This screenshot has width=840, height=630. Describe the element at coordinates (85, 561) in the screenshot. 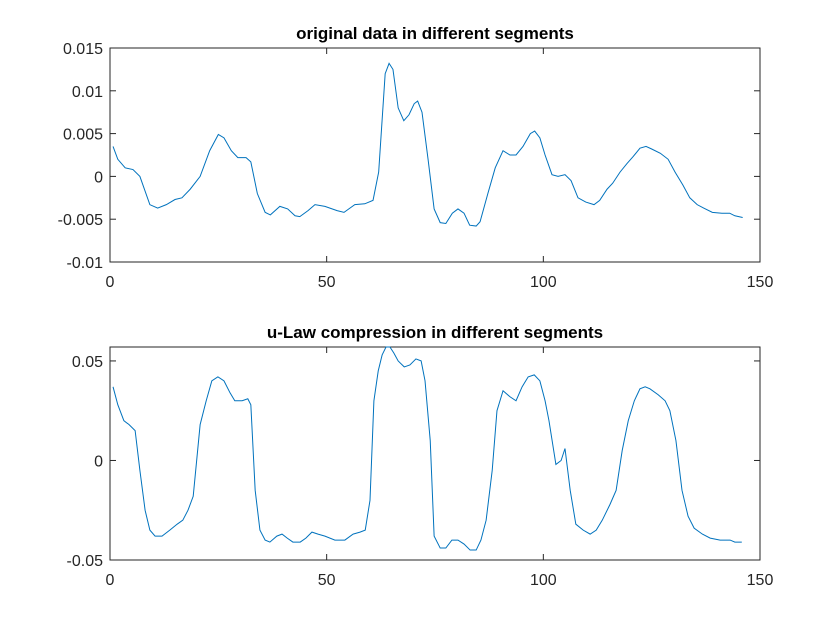

I see `y-tick-label: -0.05` at that location.